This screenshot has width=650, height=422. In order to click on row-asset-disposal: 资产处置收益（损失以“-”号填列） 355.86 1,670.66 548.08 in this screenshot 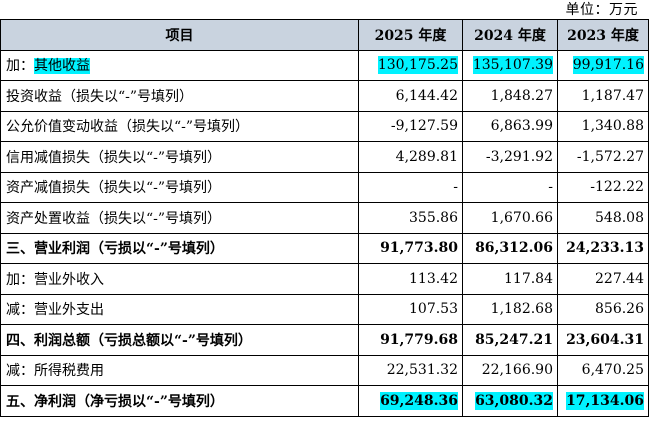, I will do `click(324, 218)`.